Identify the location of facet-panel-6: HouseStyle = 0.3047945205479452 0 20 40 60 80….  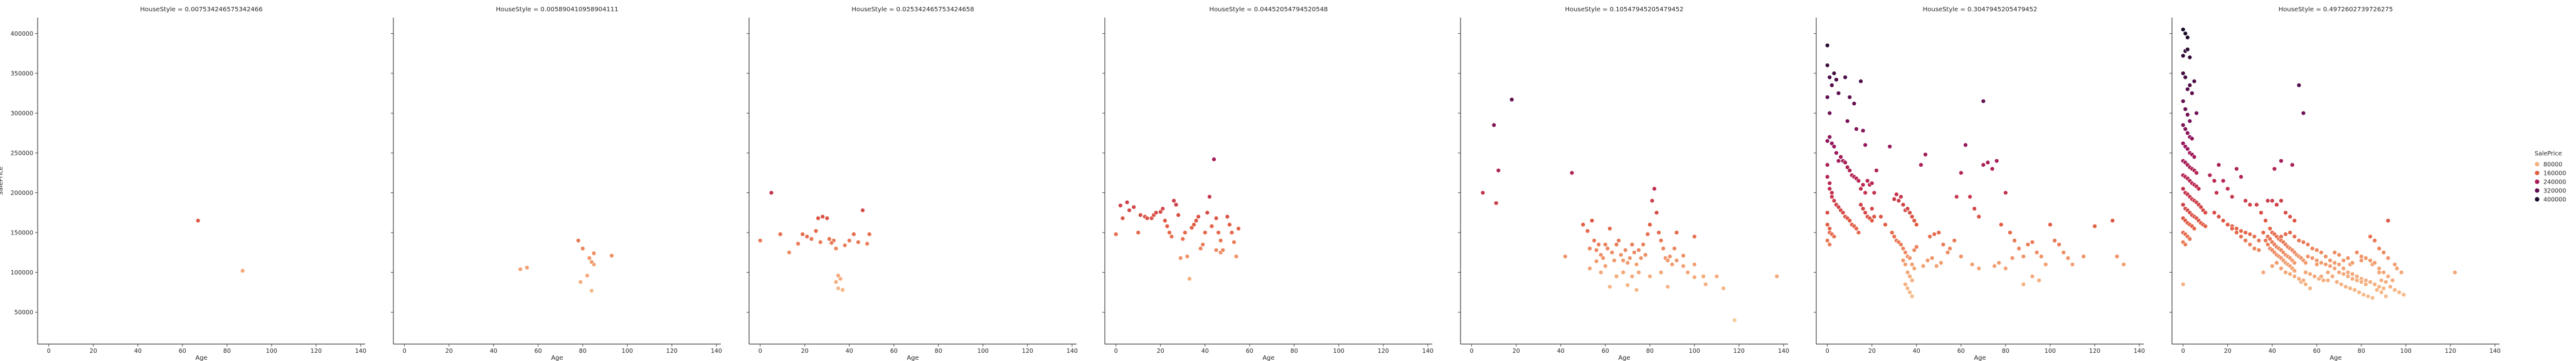
(1980, 184).